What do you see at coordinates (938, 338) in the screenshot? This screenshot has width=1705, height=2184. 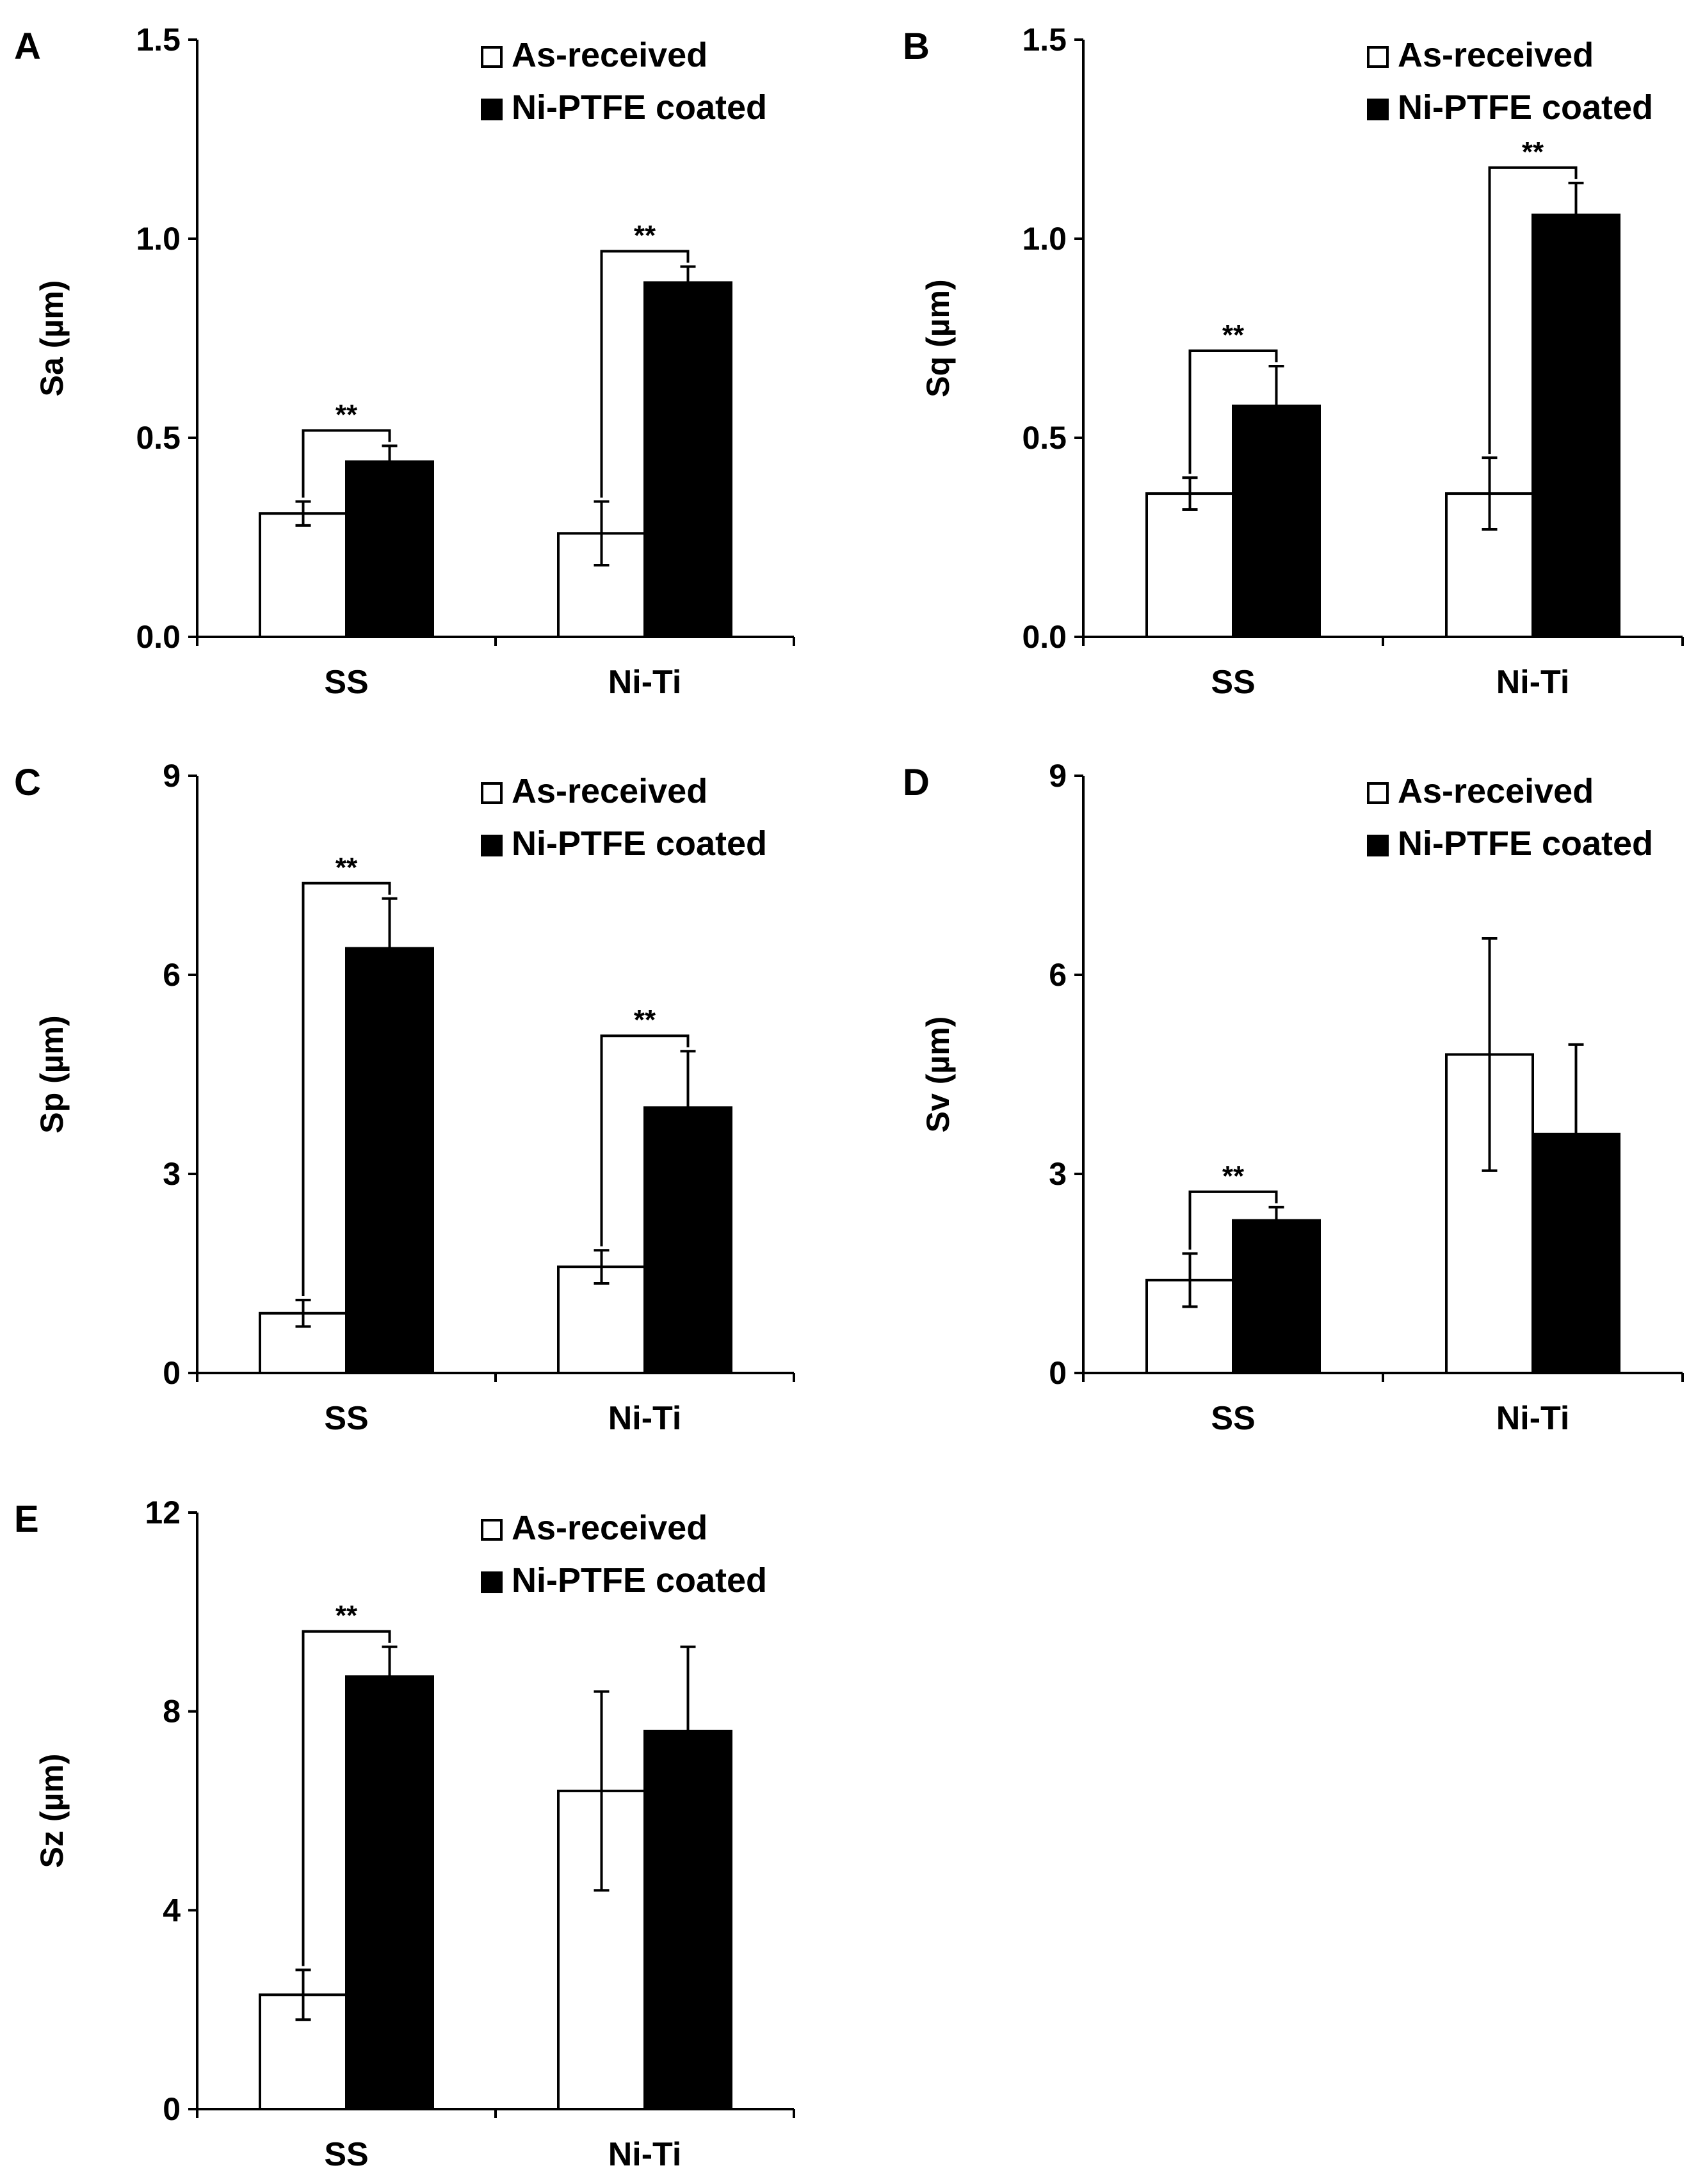 I see `y-axis-title: Sq (µm)` at bounding box center [938, 338].